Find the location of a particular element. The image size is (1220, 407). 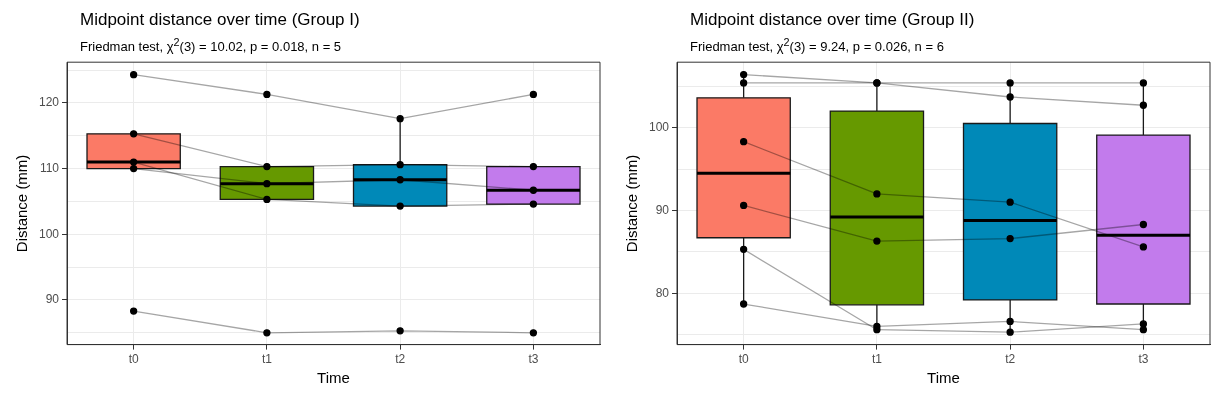

y-tick-label: 110 is located at coordinates (49, 167).